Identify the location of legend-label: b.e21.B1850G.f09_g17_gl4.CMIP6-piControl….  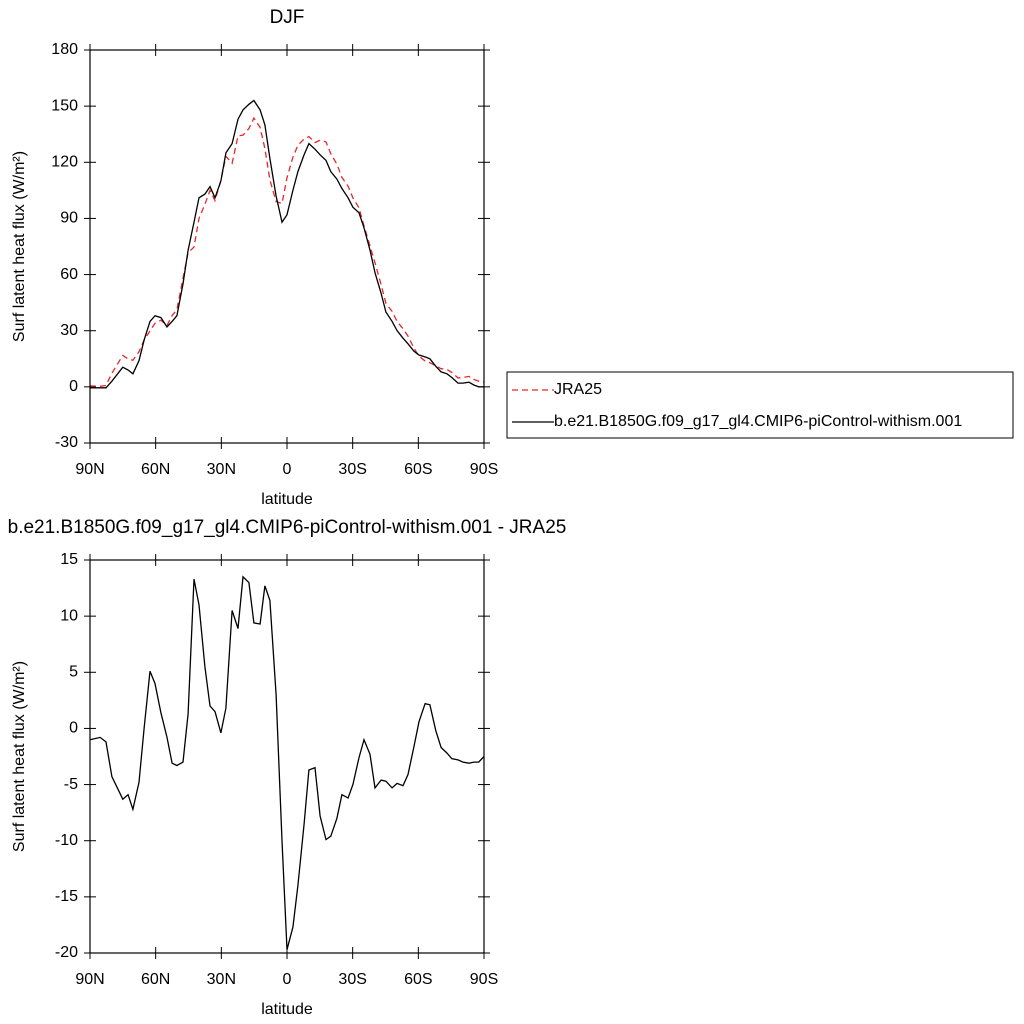
(758, 421).